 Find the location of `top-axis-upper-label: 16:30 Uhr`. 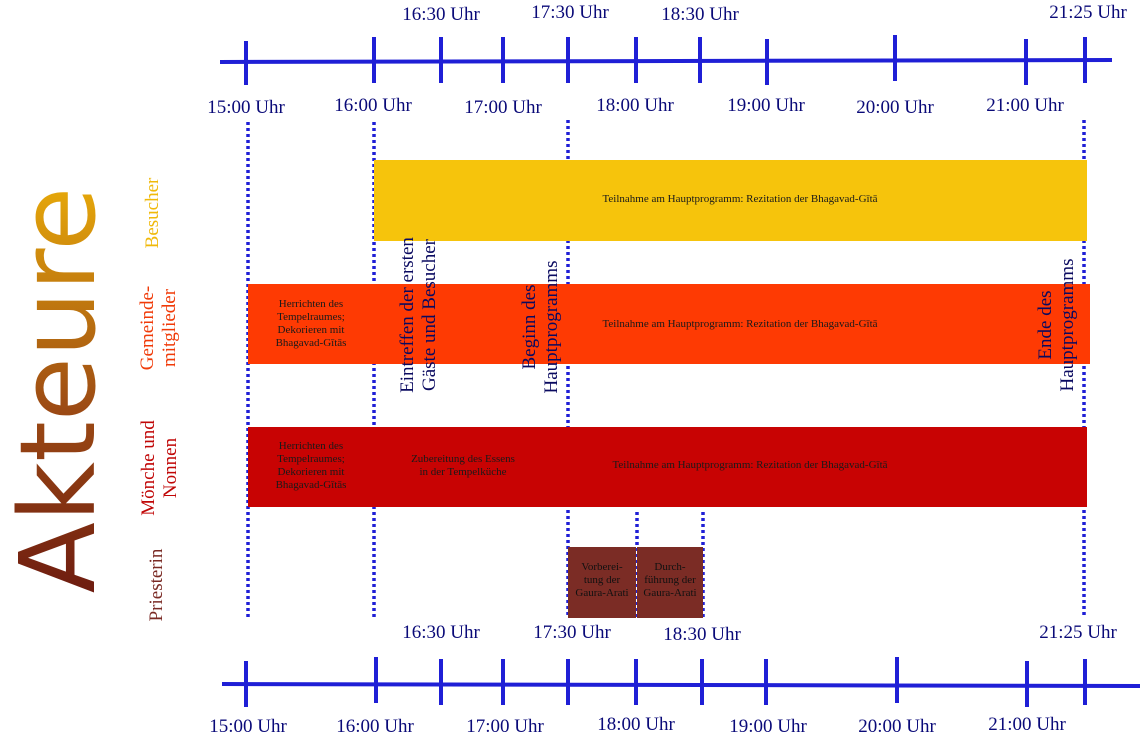

top-axis-upper-label: 16:30 Uhr is located at coordinates (441, 14).